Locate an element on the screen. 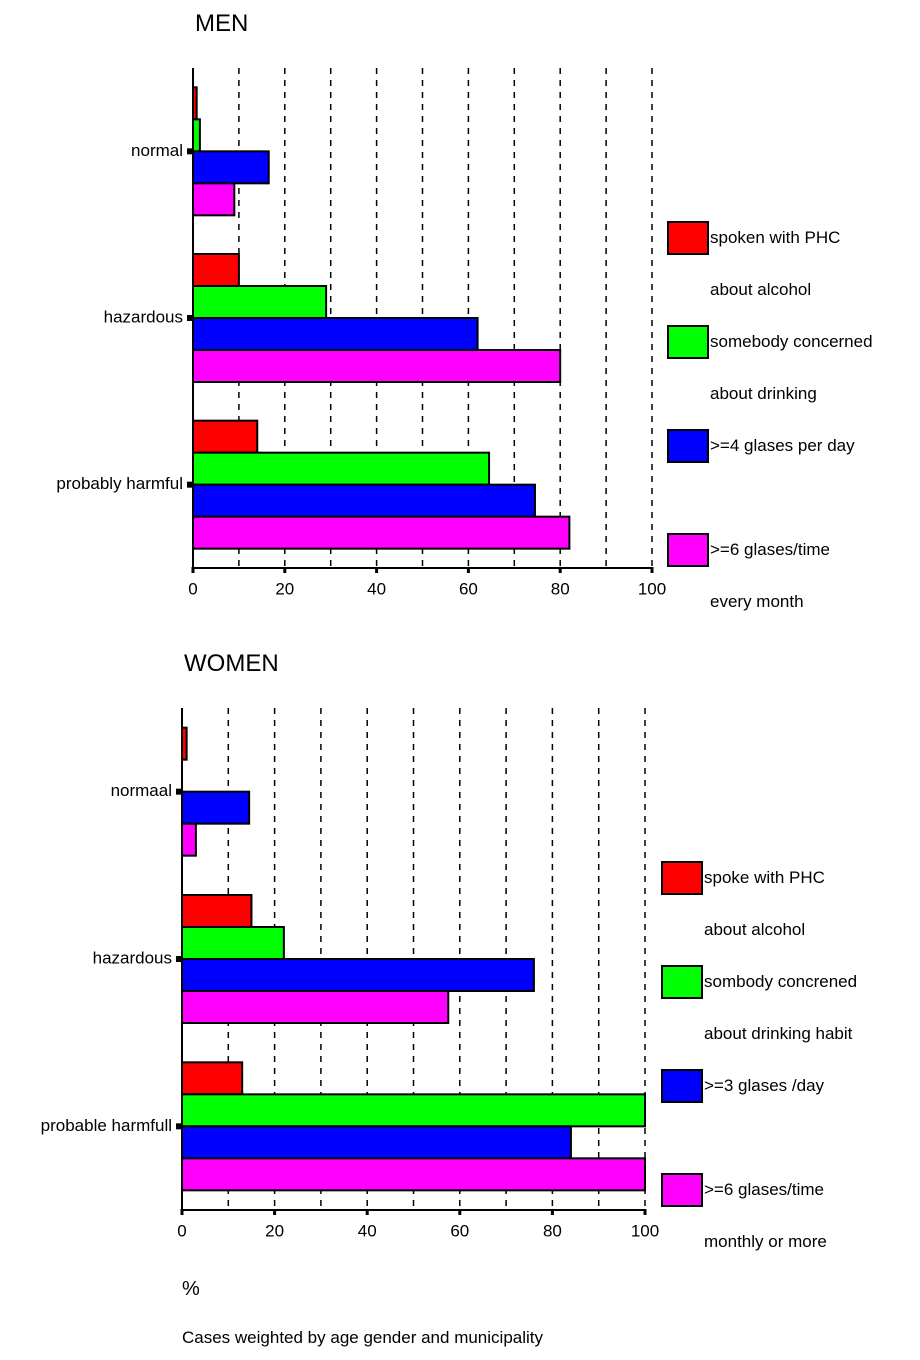 This screenshot has width=920, height=1360. y-tick-label: normal is located at coordinates (157, 150).